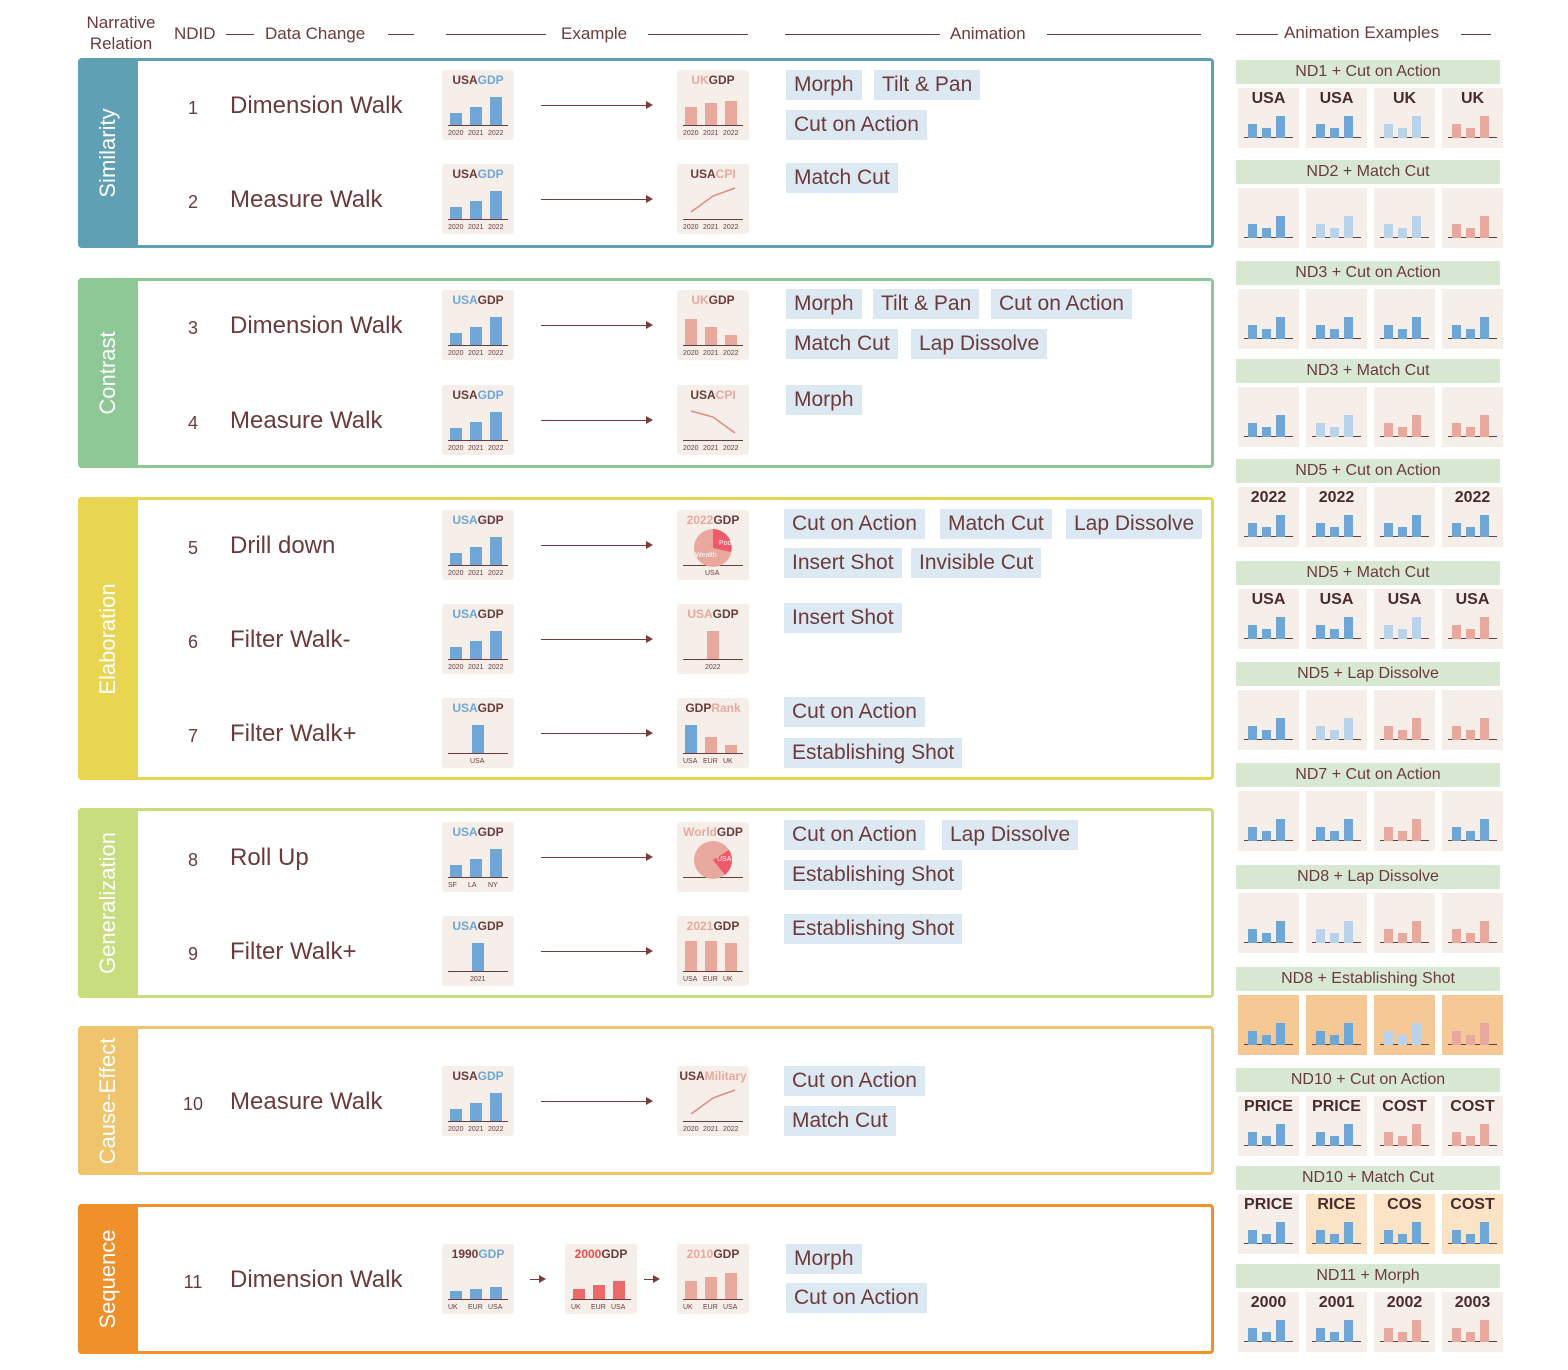  Describe the element at coordinates (601, 1279) in the screenshot. I see `example-thumbnail: 2000GDP UK EUR USA` at that location.